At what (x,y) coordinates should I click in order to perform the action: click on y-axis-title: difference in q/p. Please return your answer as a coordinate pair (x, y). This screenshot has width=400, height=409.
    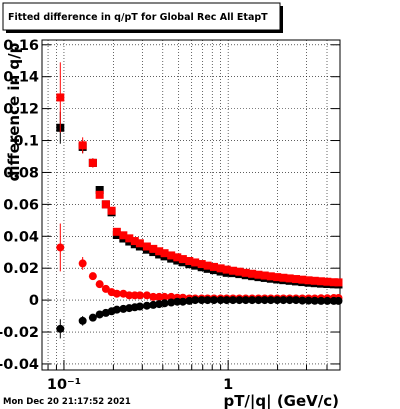
    Looking at the image, I should click on (14, 111).